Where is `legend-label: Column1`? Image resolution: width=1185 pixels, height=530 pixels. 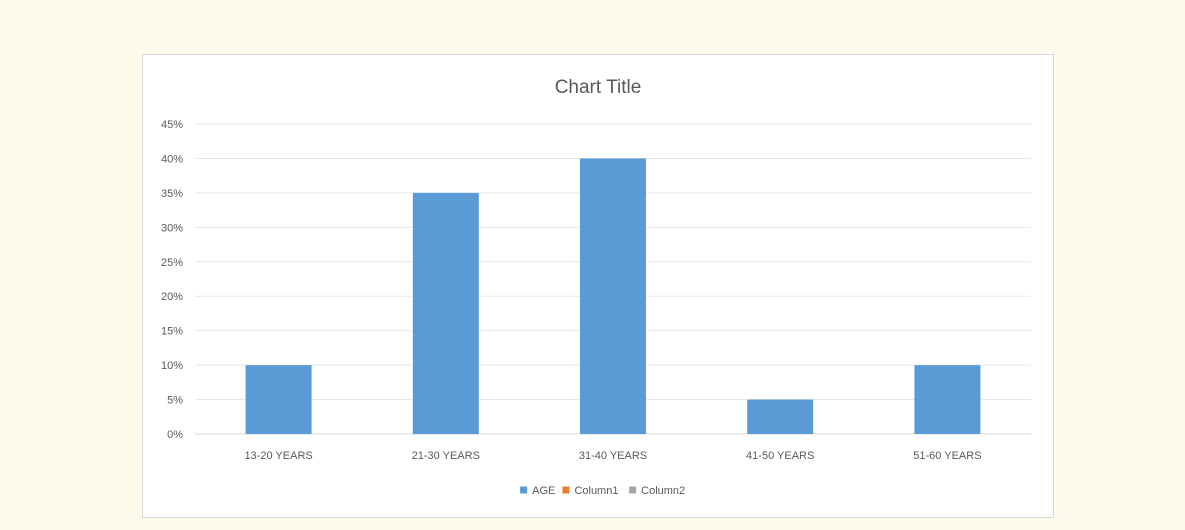 legend-label: Column1 is located at coordinates (596, 491).